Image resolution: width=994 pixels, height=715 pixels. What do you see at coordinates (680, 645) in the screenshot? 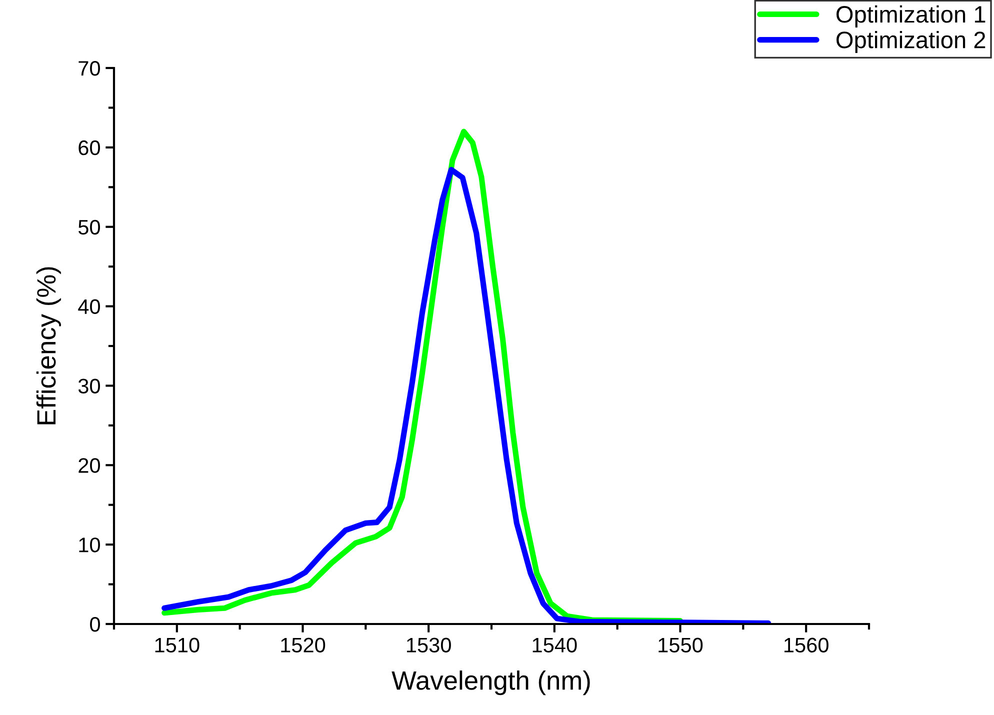
I see `x-tick-label: 1550` at bounding box center [680, 645].